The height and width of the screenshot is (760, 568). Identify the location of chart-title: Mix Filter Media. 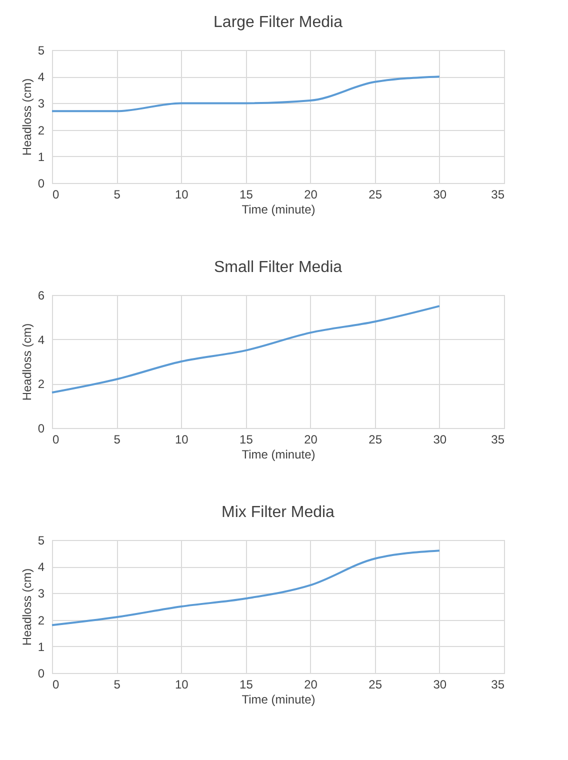
(278, 512).